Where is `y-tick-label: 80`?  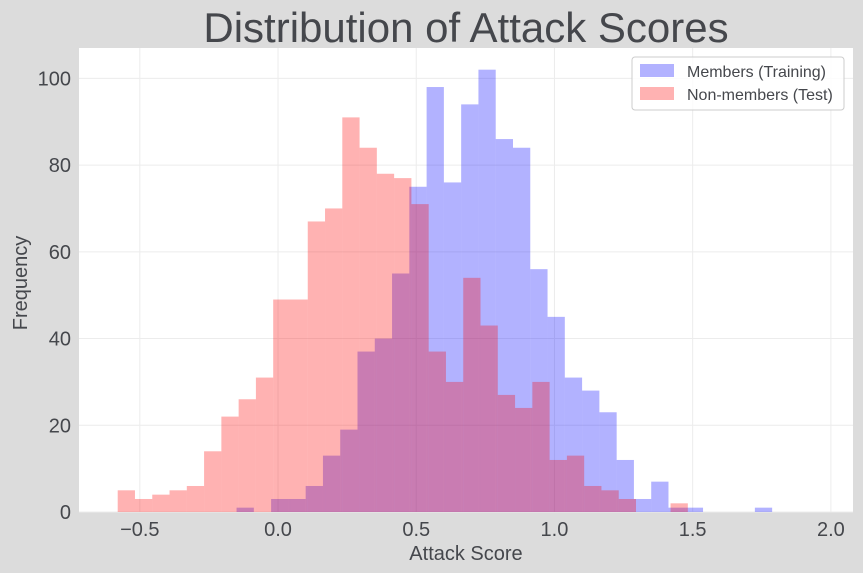 y-tick-label: 80 is located at coordinates (60, 166).